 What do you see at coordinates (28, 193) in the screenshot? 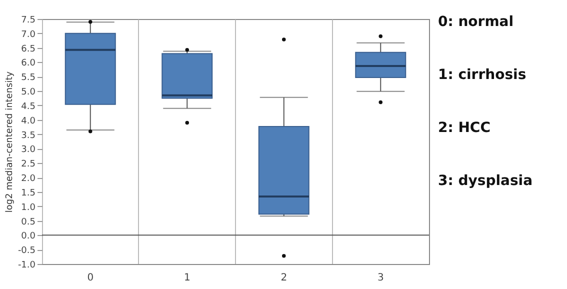
I see `y-tick-label: 1.5` at bounding box center [28, 193].